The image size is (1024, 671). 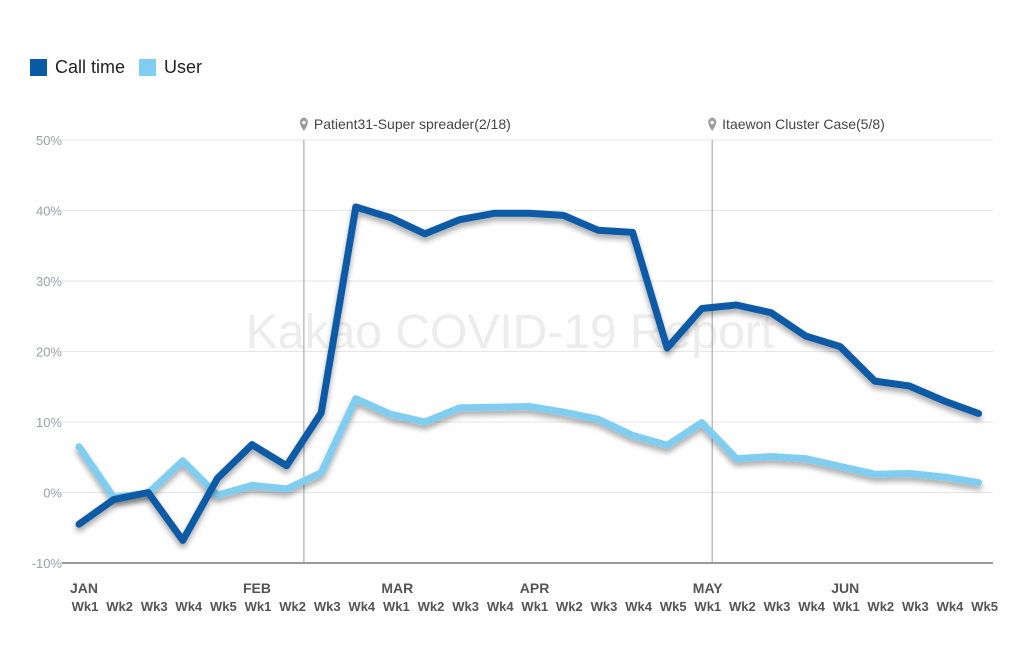 What do you see at coordinates (49, 140) in the screenshot?
I see `y-tick-label: 50%` at bounding box center [49, 140].